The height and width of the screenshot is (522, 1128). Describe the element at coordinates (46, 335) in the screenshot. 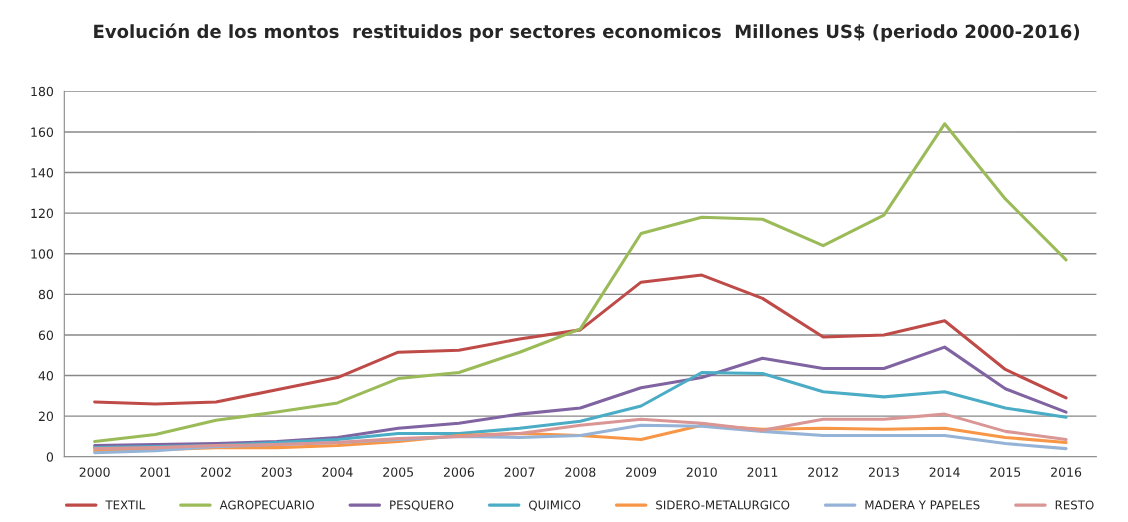

I see `y-tick-label: 60` at that location.